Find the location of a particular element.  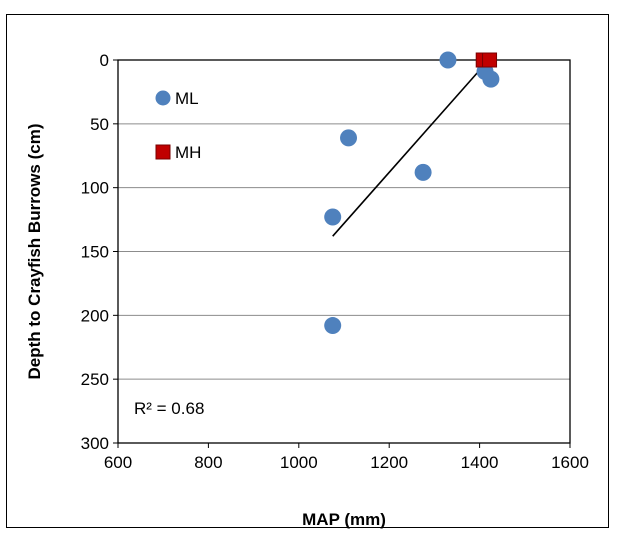

r-squared-annotation: R² = 0.68 is located at coordinates (169, 408).